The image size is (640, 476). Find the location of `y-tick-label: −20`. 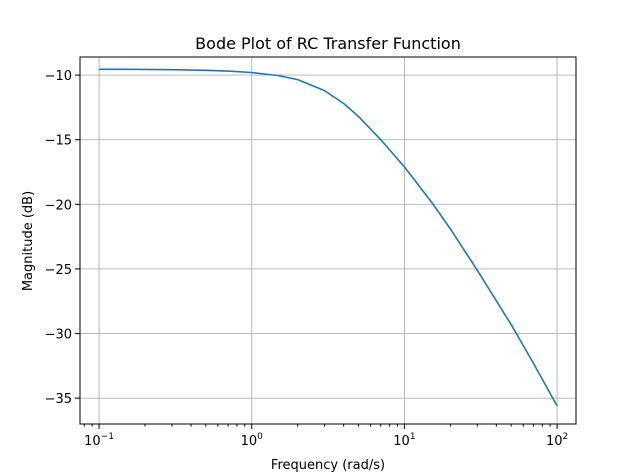

y-tick-label: −20 is located at coordinates (58, 205).